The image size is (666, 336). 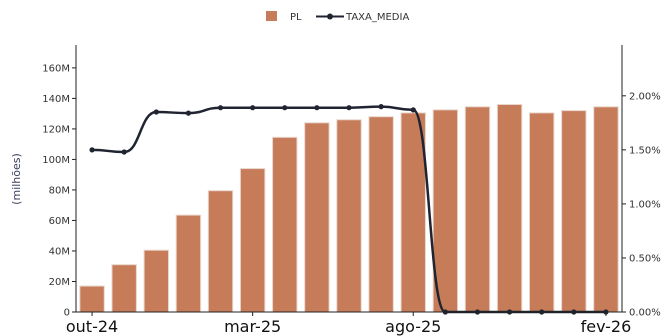 I want to click on y-right-tick-label: 1.00%, so click(x=645, y=204).